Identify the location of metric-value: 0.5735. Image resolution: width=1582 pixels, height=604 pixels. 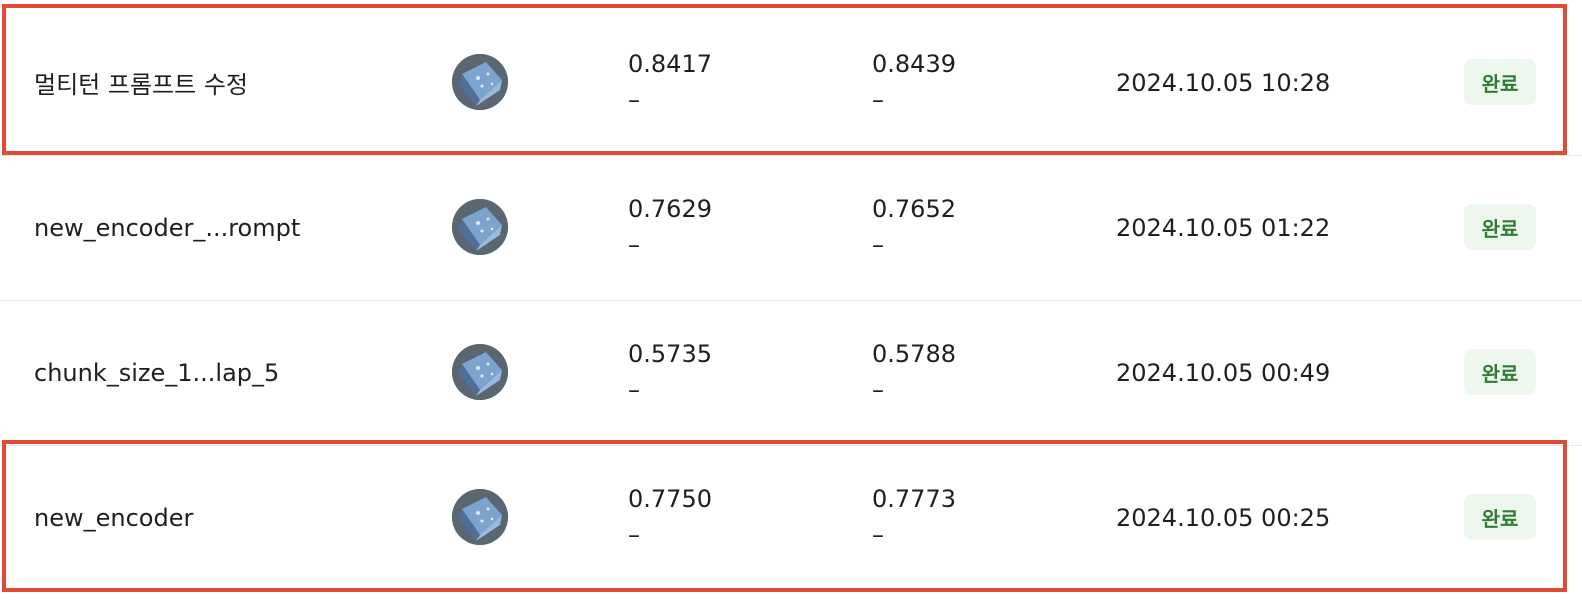
(670, 354).